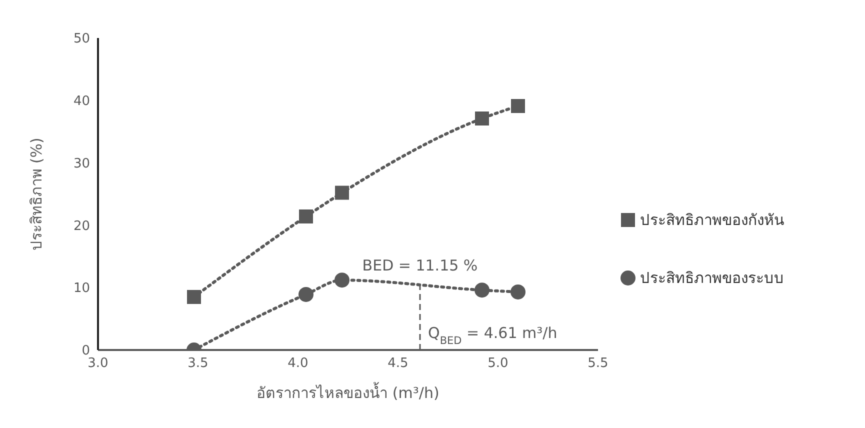  I want to click on x-tick-label: 3.0, so click(98, 364).